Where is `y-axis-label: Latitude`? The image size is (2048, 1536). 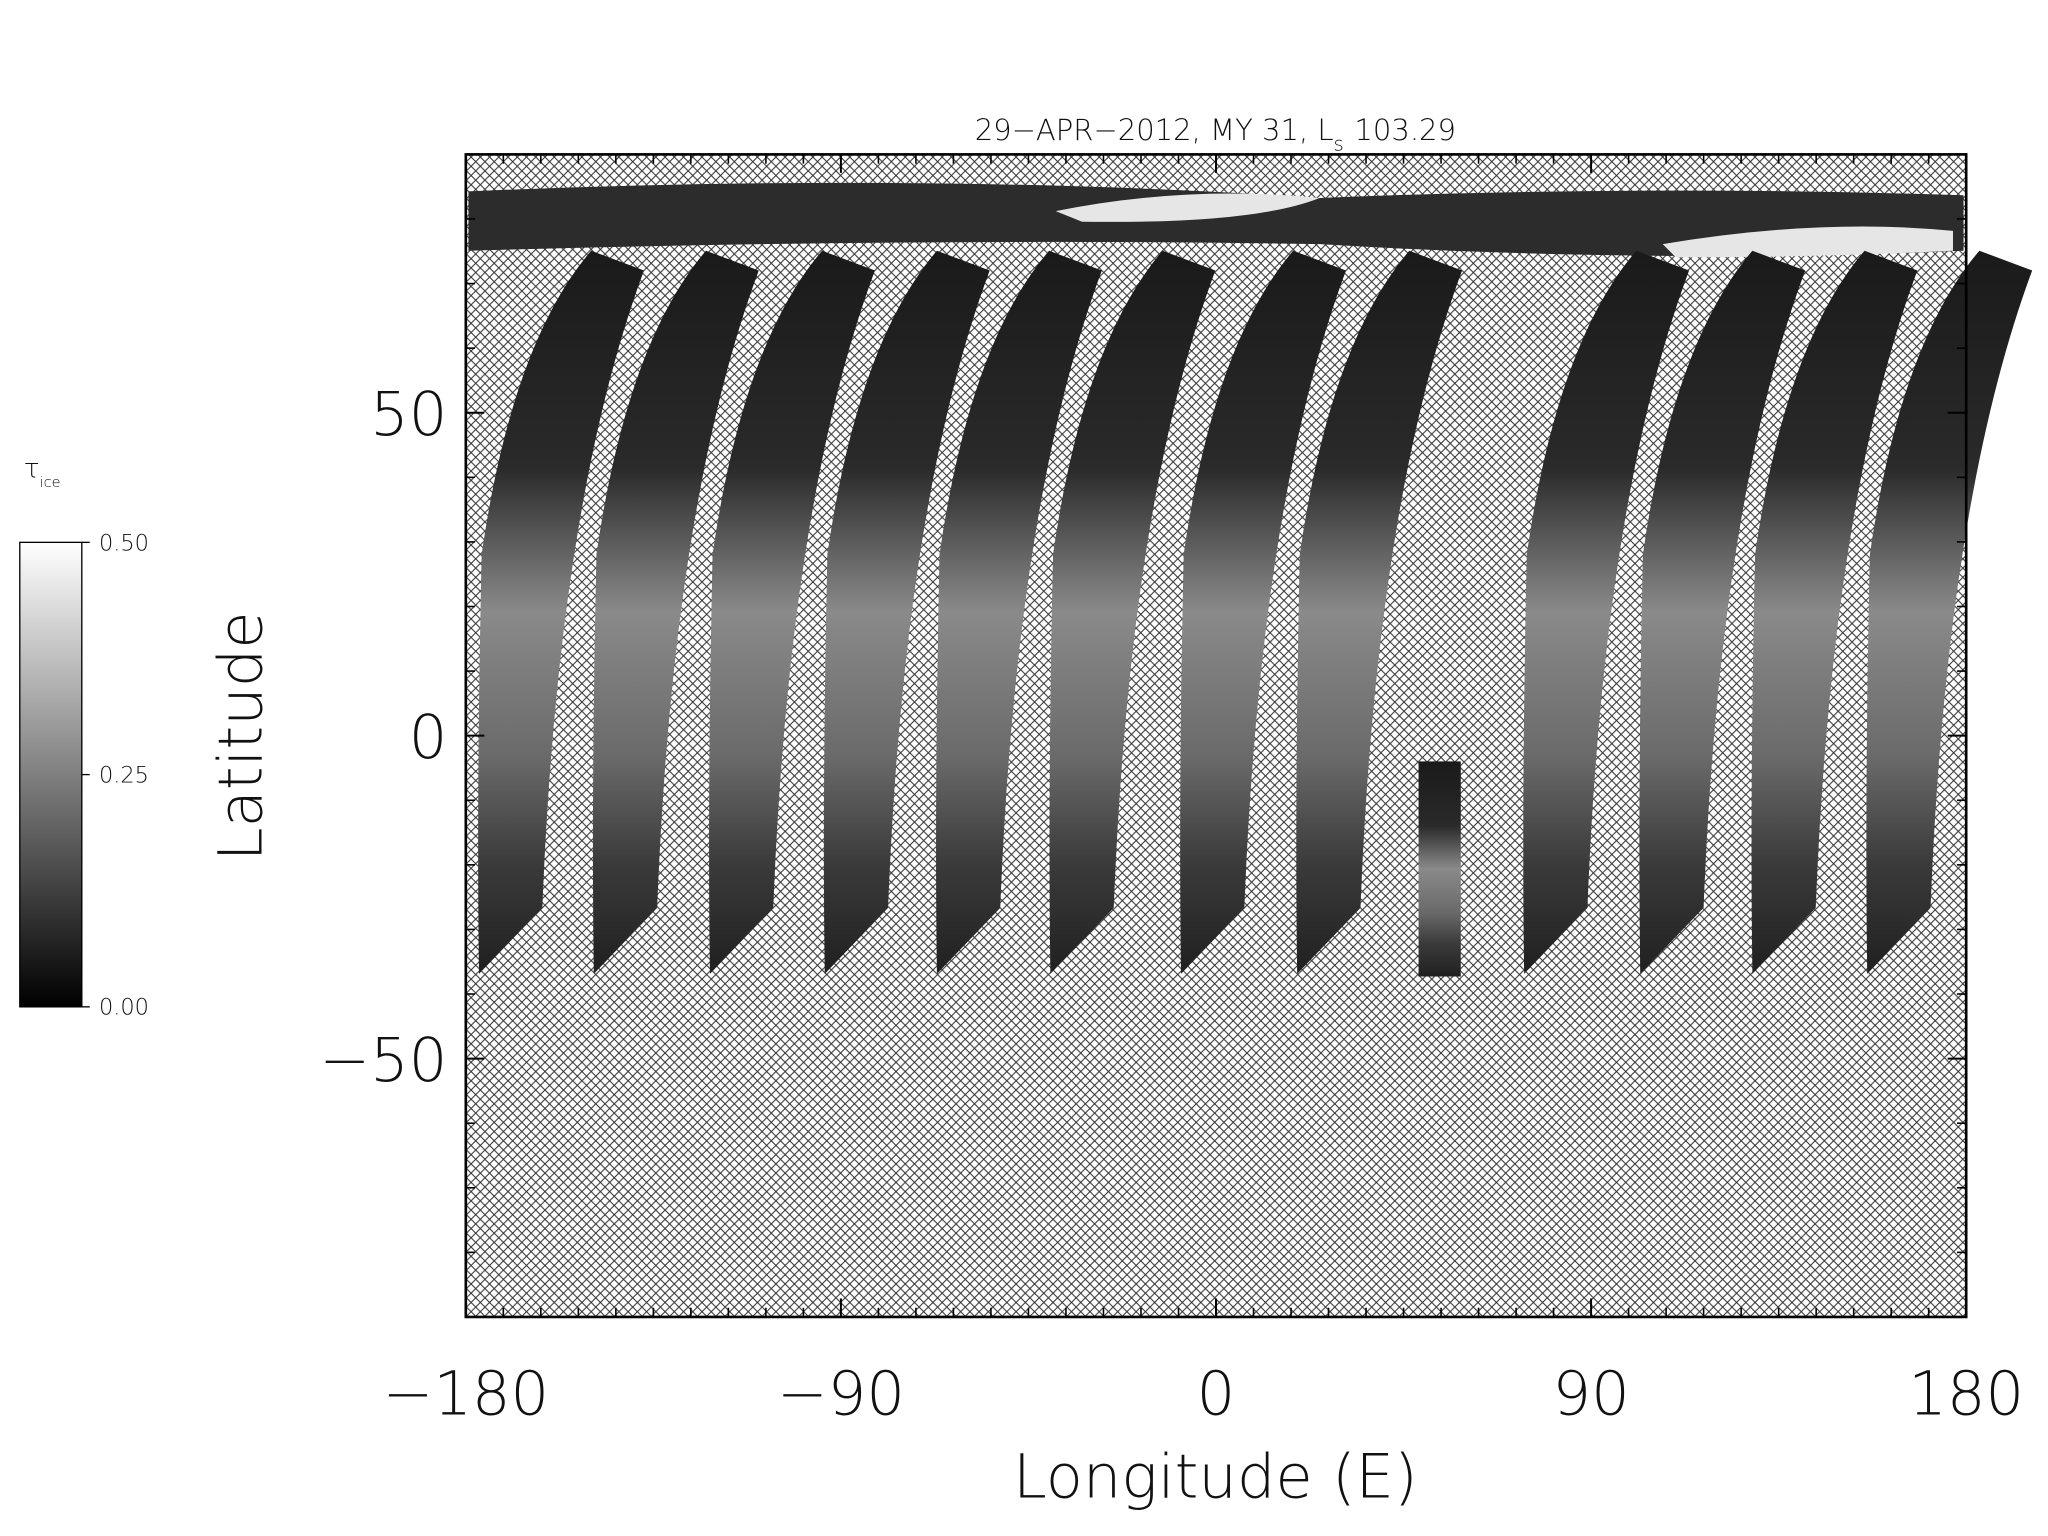 y-axis-label: Latitude is located at coordinates (241, 736).